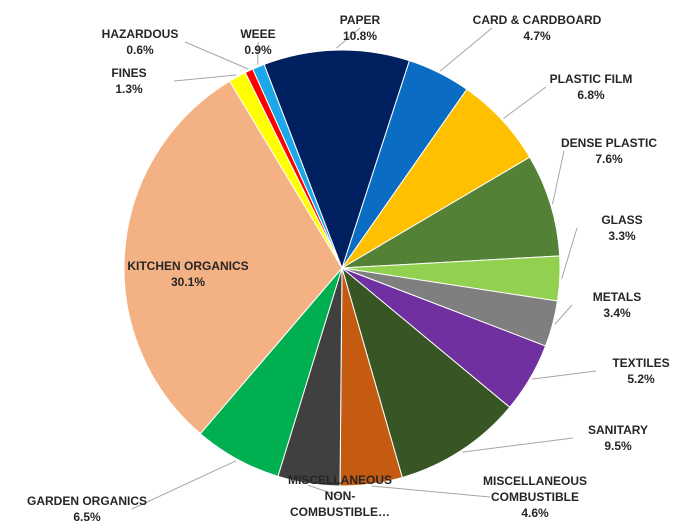 The width and height of the screenshot is (680, 525). Describe the element at coordinates (140, 42) in the screenshot. I see `label-hazardous: HAZARDOUS 0.6%` at that location.